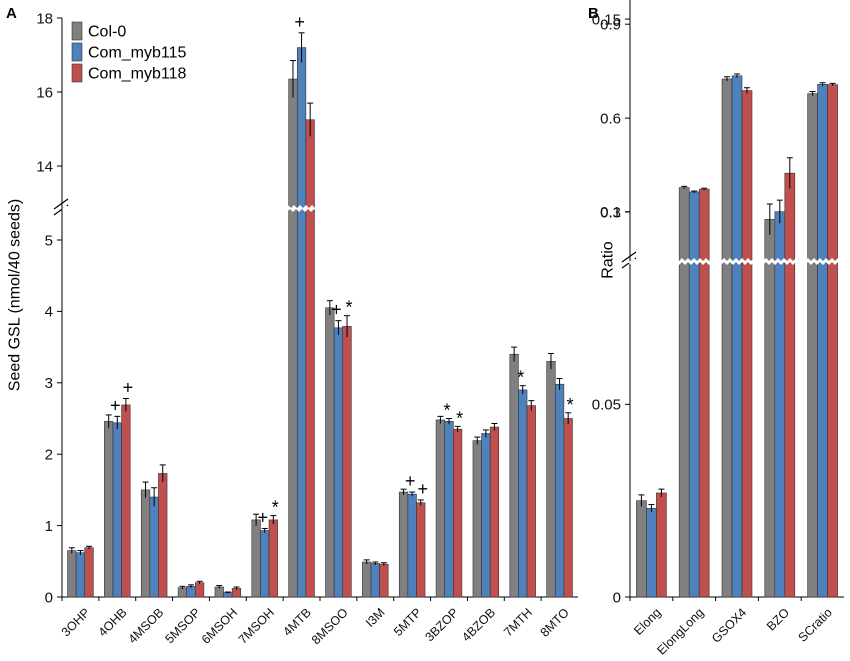 Image resolution: width=850 pixels, height=661 pixels. Describe the element at coordinates (568, 508) in the screenshot. I see `panel-a-bar-8mto-com-myb118` at that location.